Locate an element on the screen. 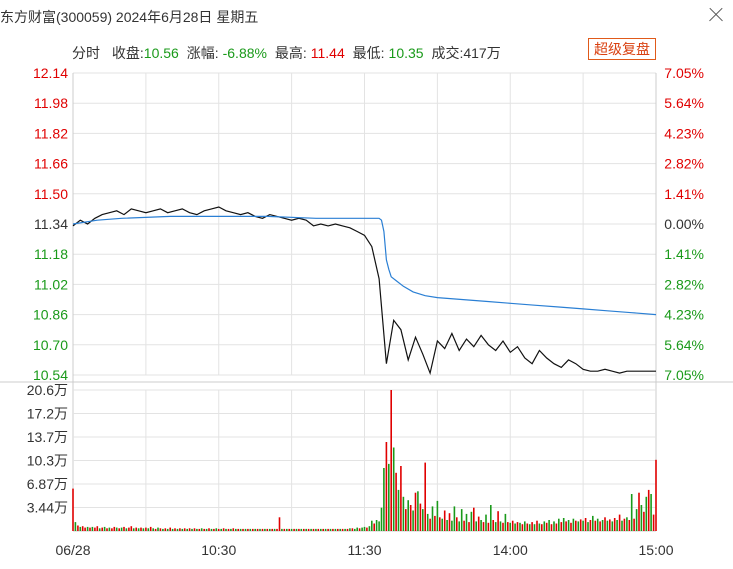 The image size is (733, 569). price-tick-label: 11.66 is located at coordinates (51, 164).